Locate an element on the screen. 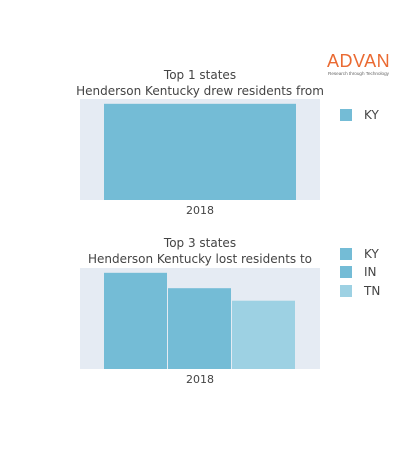  advan-logo: ADVAN Research through Technology is located at coordinates (361, 65).